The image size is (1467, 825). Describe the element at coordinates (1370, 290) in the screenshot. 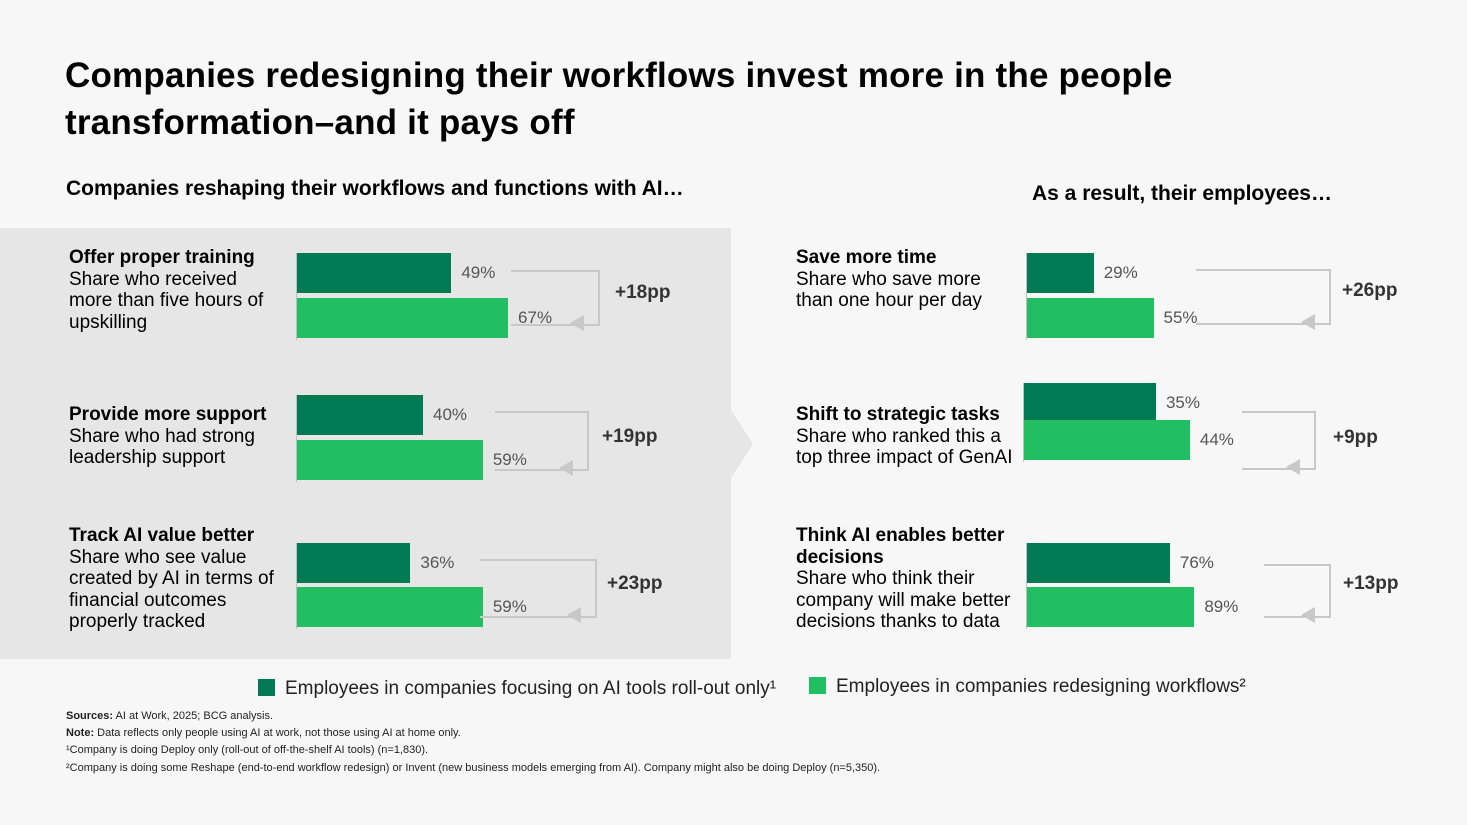

I see `delta-label: +26pp` at that location.